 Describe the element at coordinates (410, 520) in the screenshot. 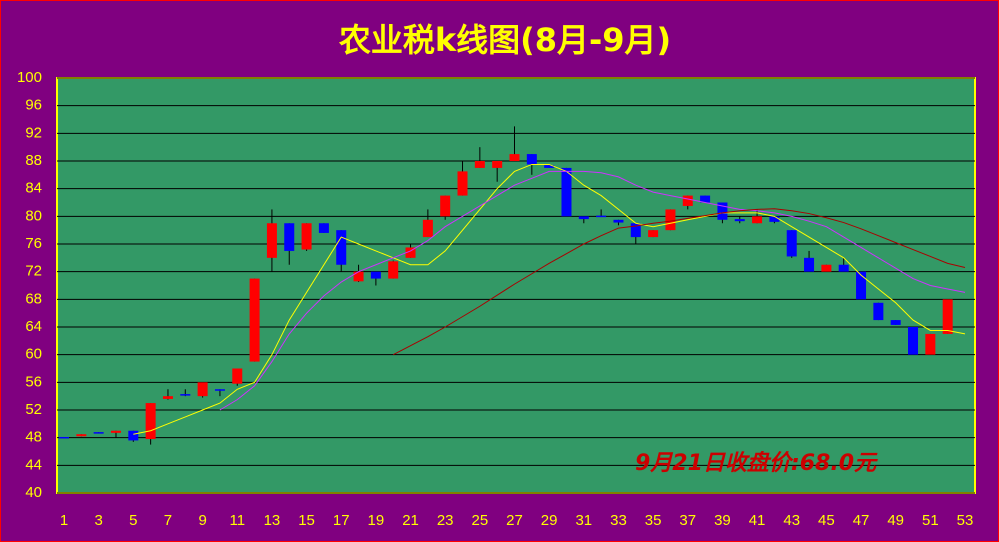

I see `x-tick-label: 21` at that location.